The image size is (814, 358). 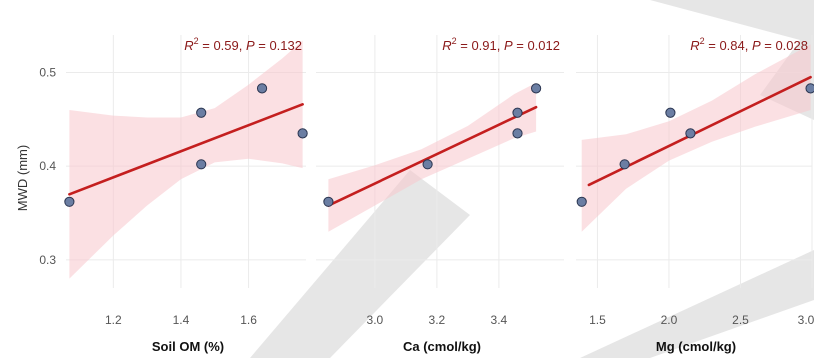 I want to click on p0-xtick-label-1: 1.4, so click(x=181, y=320).